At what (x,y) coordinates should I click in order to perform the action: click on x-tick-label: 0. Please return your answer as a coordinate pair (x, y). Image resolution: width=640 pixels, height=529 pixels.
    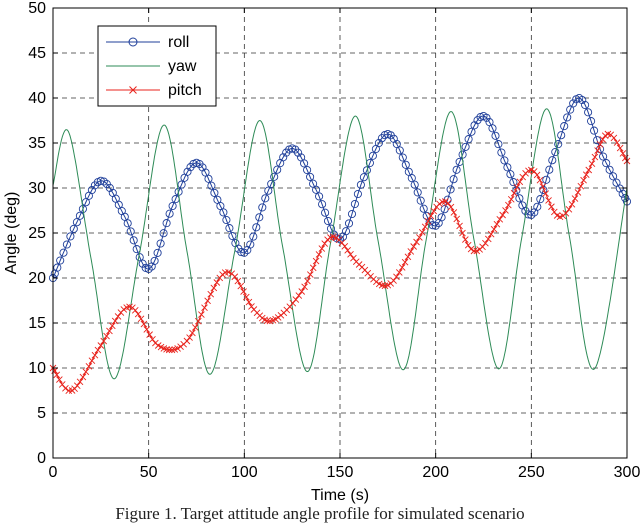
    Looking at the image, I should click on (53, 472).